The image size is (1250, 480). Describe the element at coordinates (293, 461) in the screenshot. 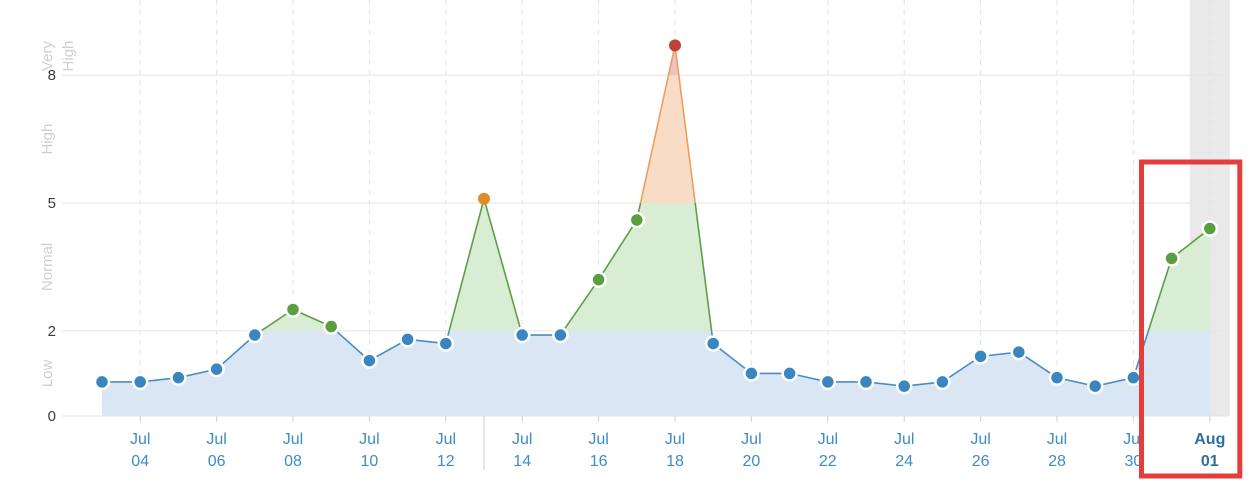

I see `x-tick-day: 08` at that location.